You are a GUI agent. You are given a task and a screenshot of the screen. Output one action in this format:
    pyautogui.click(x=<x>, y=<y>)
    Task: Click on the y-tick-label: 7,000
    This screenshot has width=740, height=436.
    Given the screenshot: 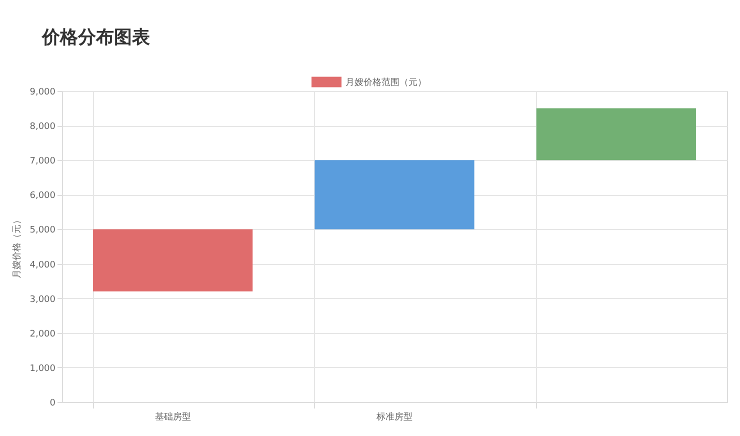 What is the action you would take?
    pyautogui.click(x=43, y=161)
    